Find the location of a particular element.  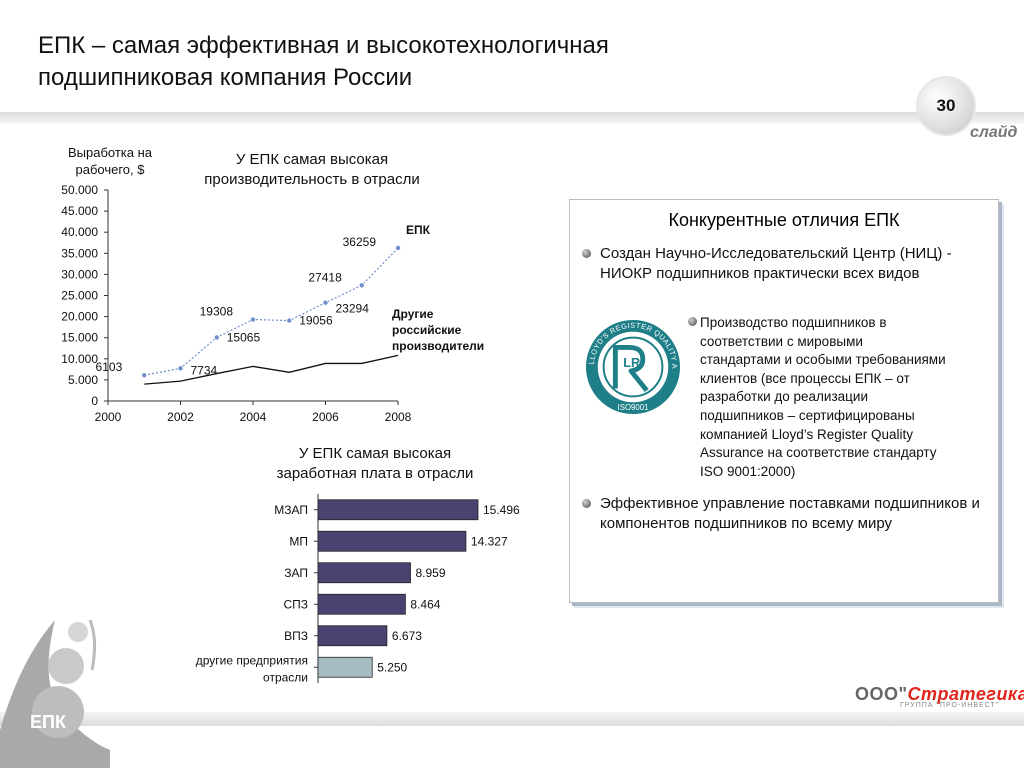

certification-line-7: компанией Lloyd’s Register Quality is located at coordinates (807, 434).